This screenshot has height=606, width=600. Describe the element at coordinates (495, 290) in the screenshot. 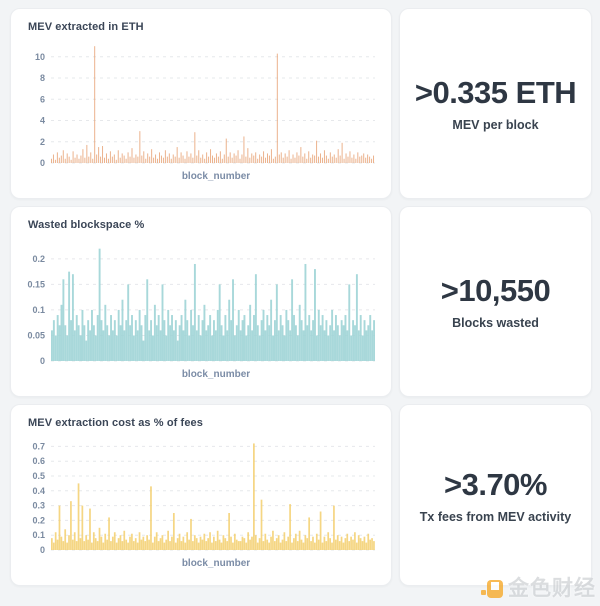

I see `stat-value: >10,550` at that location.